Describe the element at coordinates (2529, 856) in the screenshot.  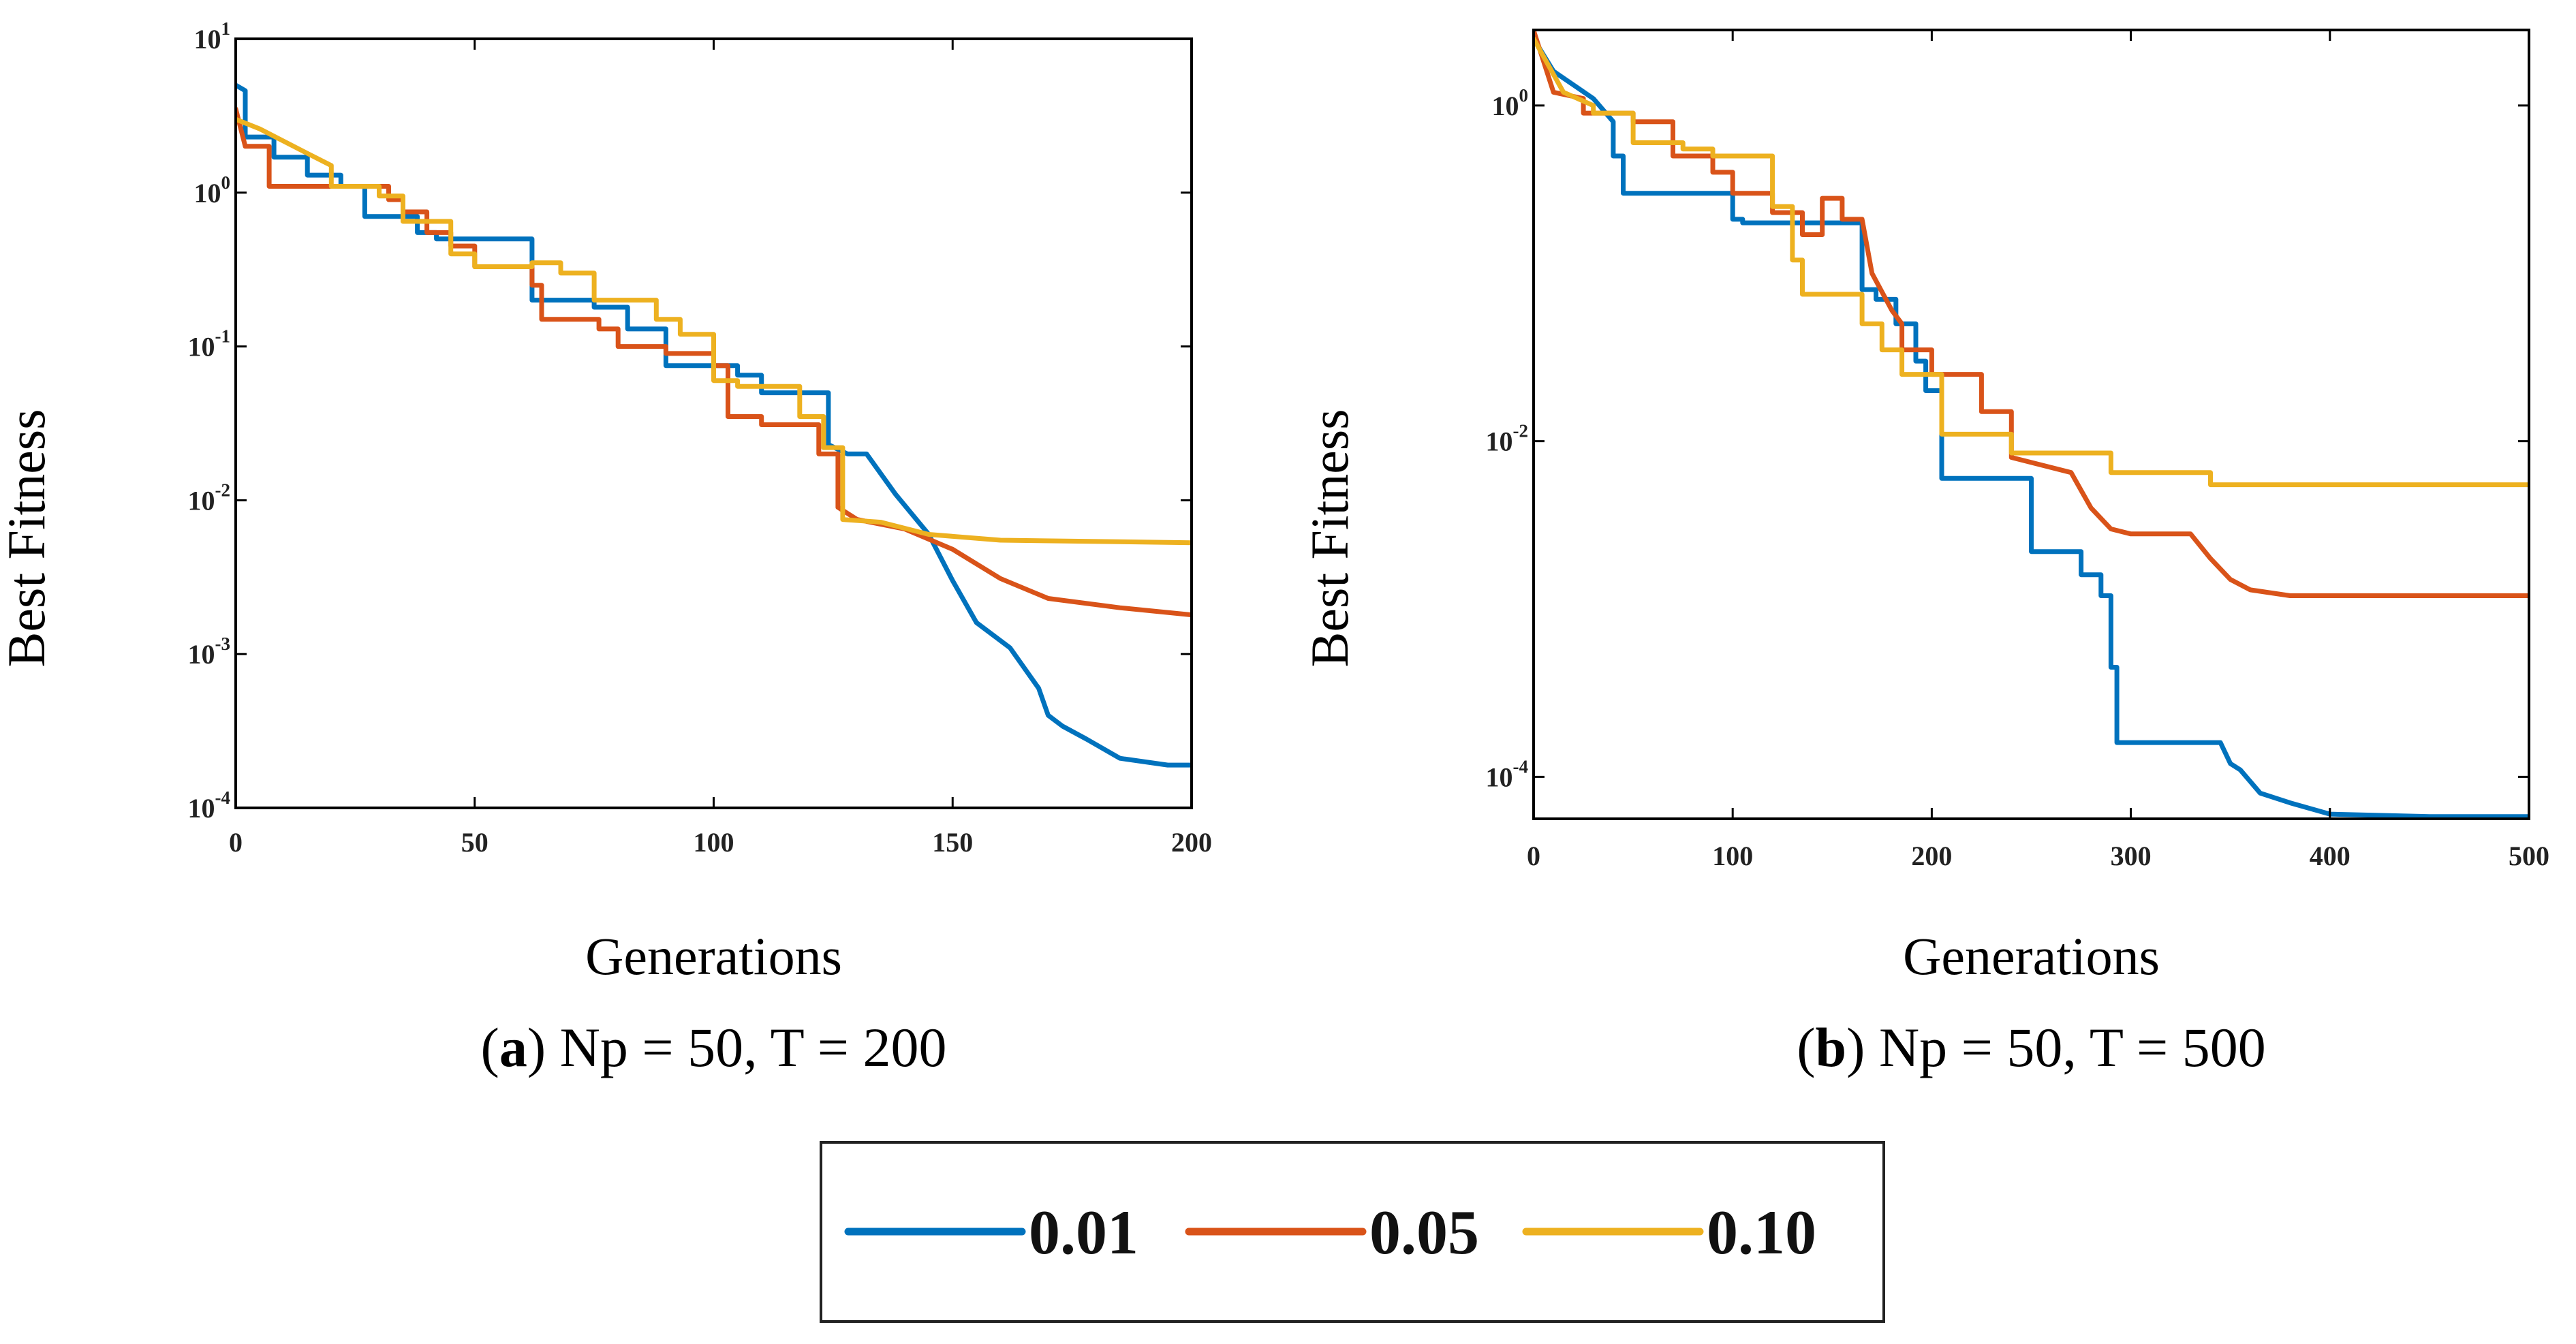
I see `x-tick-label: 500` at that location.